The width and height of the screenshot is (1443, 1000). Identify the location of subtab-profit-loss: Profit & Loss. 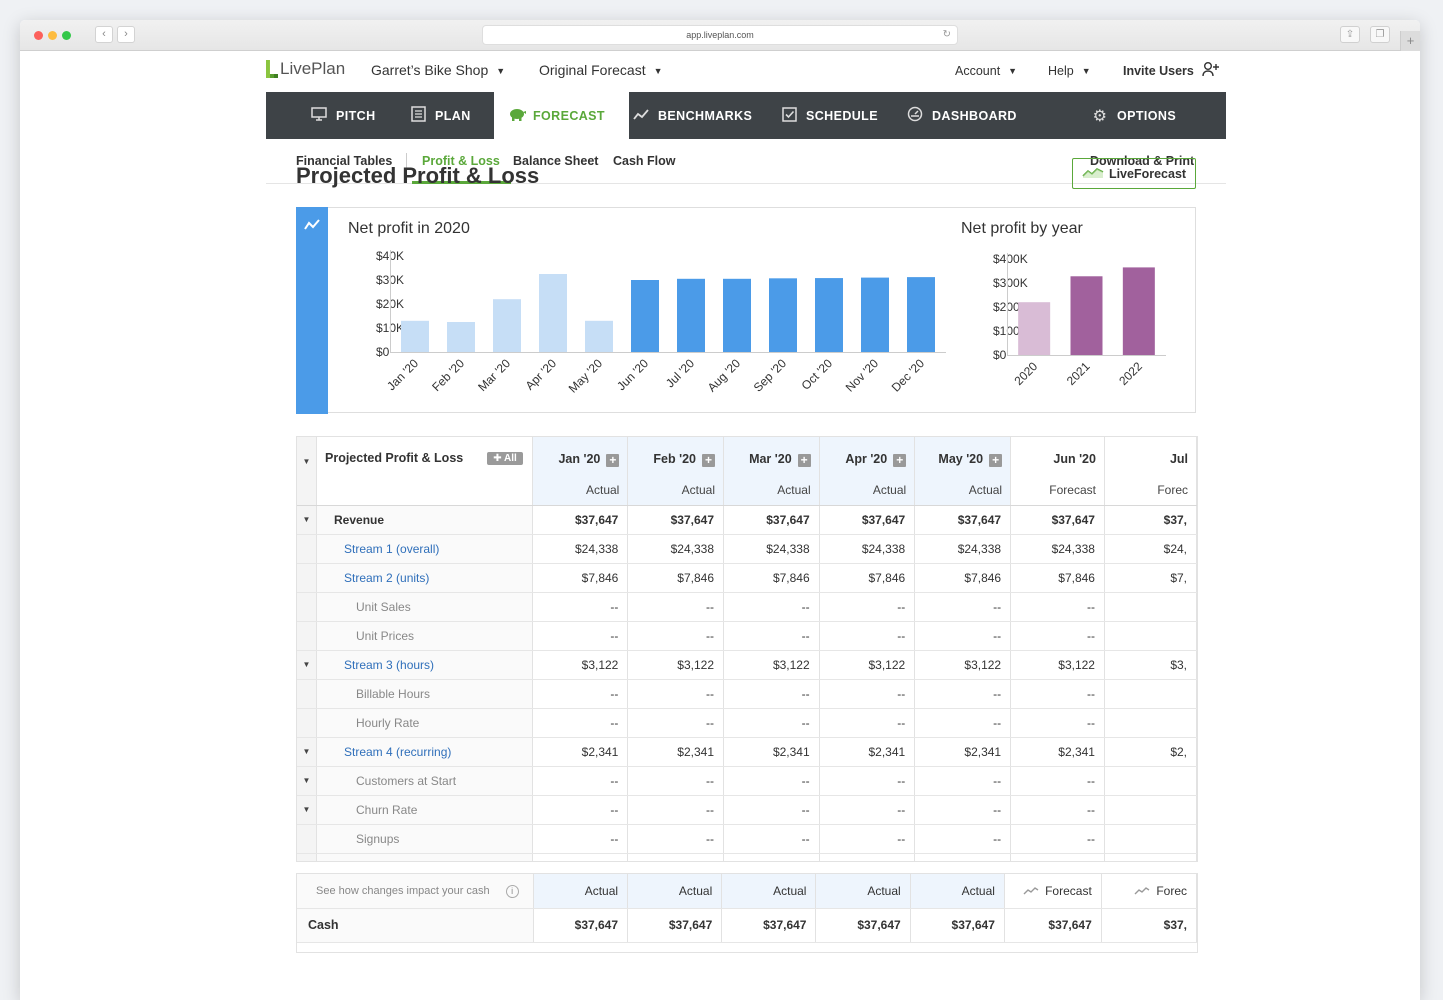
(461, 161).